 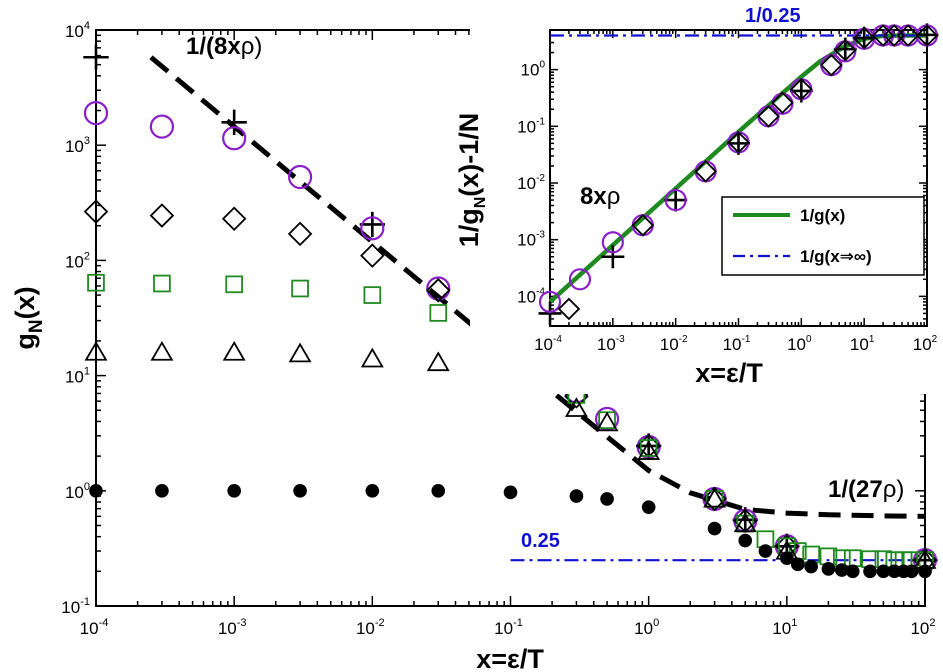 I want to click on inset-annotation-slope: 8xρ, so click(x=600, y=196).